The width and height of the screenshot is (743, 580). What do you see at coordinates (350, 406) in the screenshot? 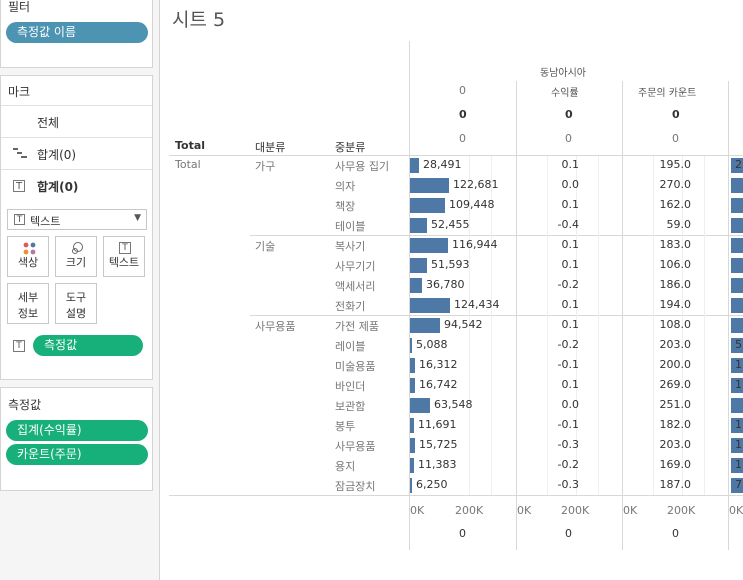
I see `subcategory-label: 보관함` at bounding box center [350, 406].